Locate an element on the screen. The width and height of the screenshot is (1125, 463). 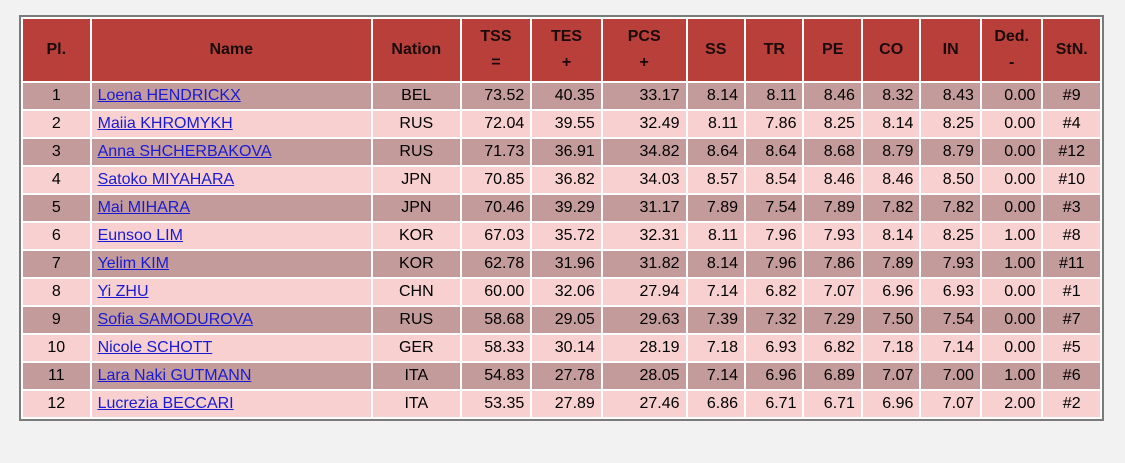
cell-nation: GER is located at coordinates (416, 348).